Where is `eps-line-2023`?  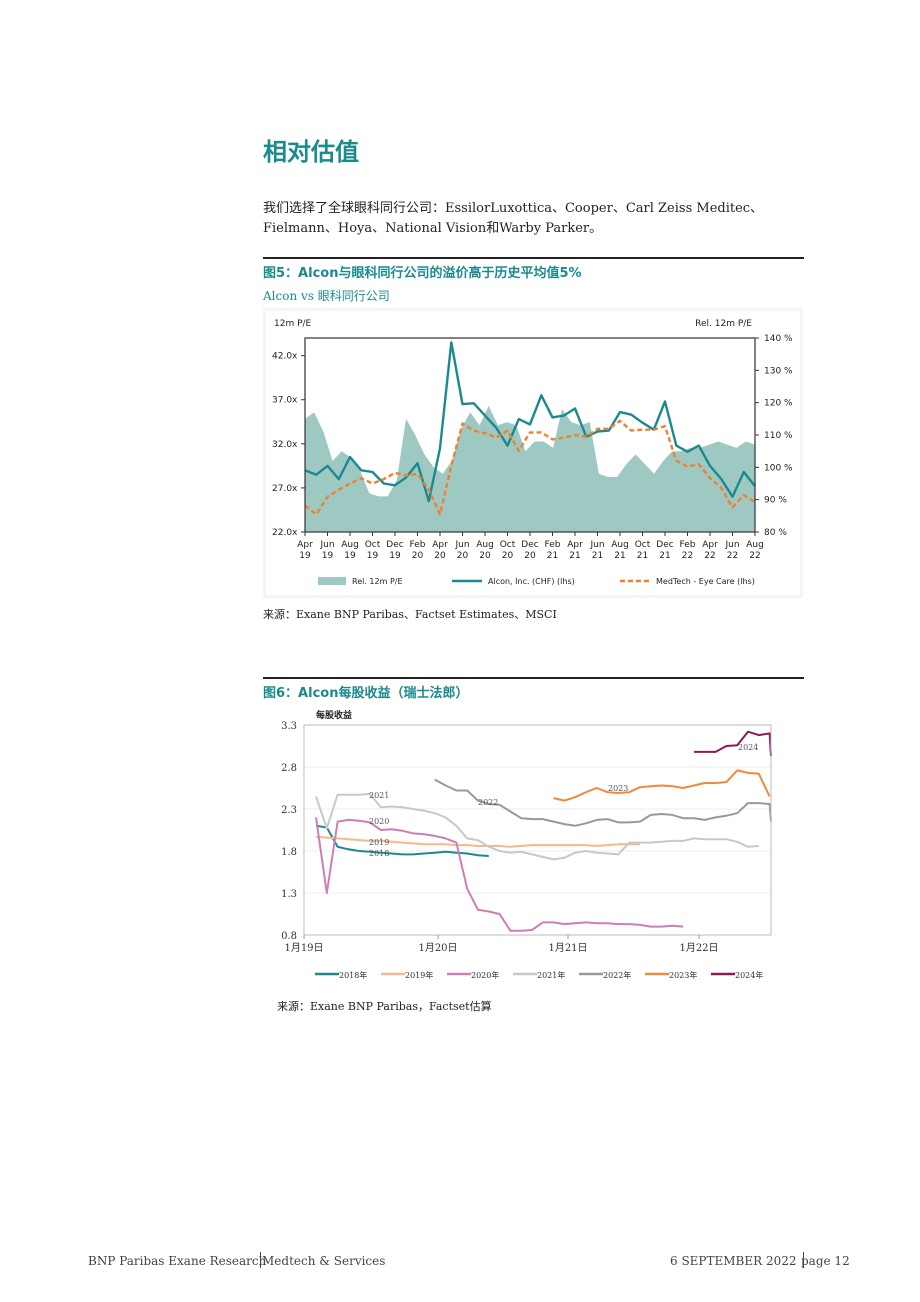 eps-line-2023 is located at coordinates (662, 785).